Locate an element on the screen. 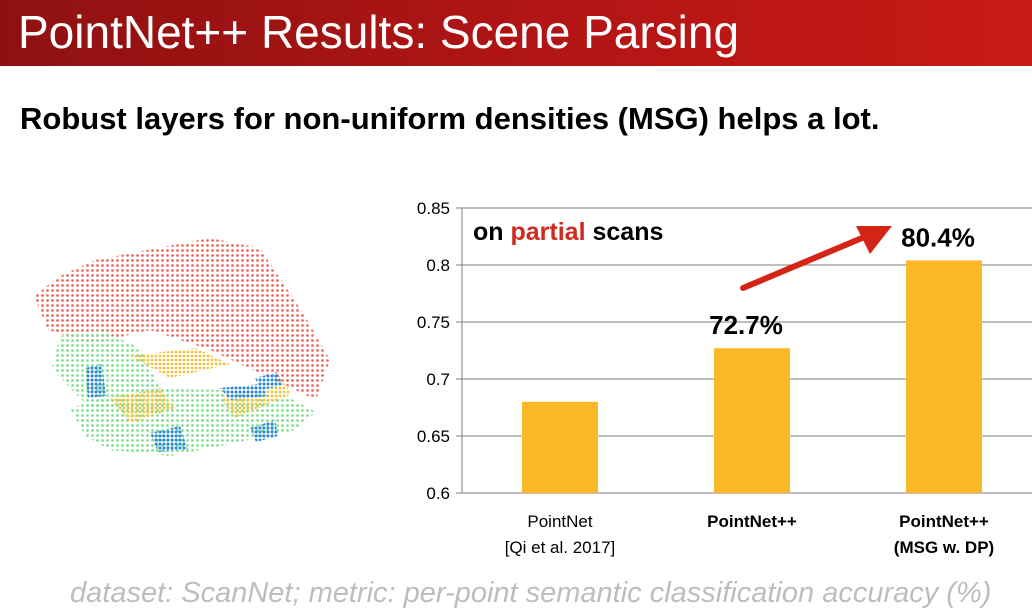 This screenshot has width=1032, height=611. trend-arrow is located at coordinates (816, 258).